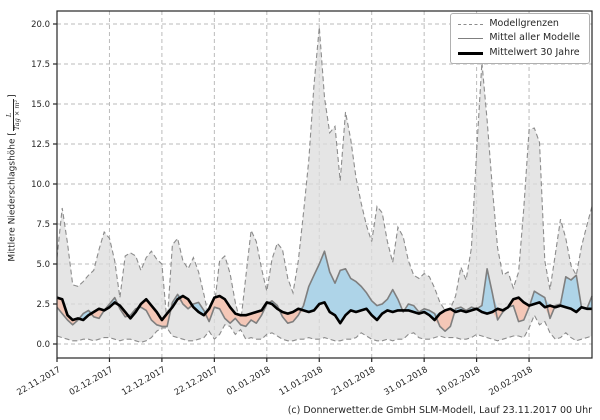  Describe the element at coordinates (91, 381) in the screenshot. I see `x-tick-label: 02.12.2017` at that location.